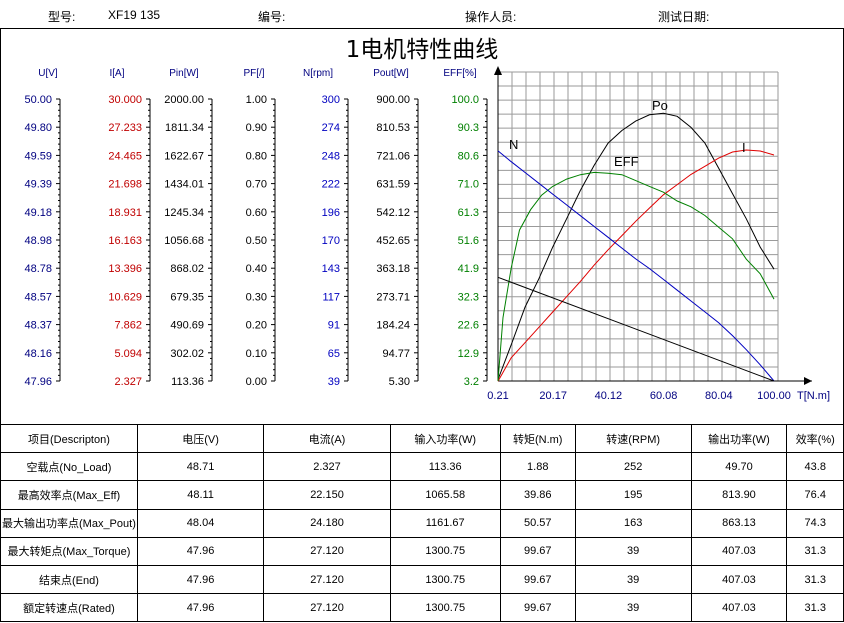 The height and width of the screenshot is (623, 844). What do you see at coordinates (200, 467) in the screenshot?
I see `table-cell: 48.71` at bounding box center [200, 467].